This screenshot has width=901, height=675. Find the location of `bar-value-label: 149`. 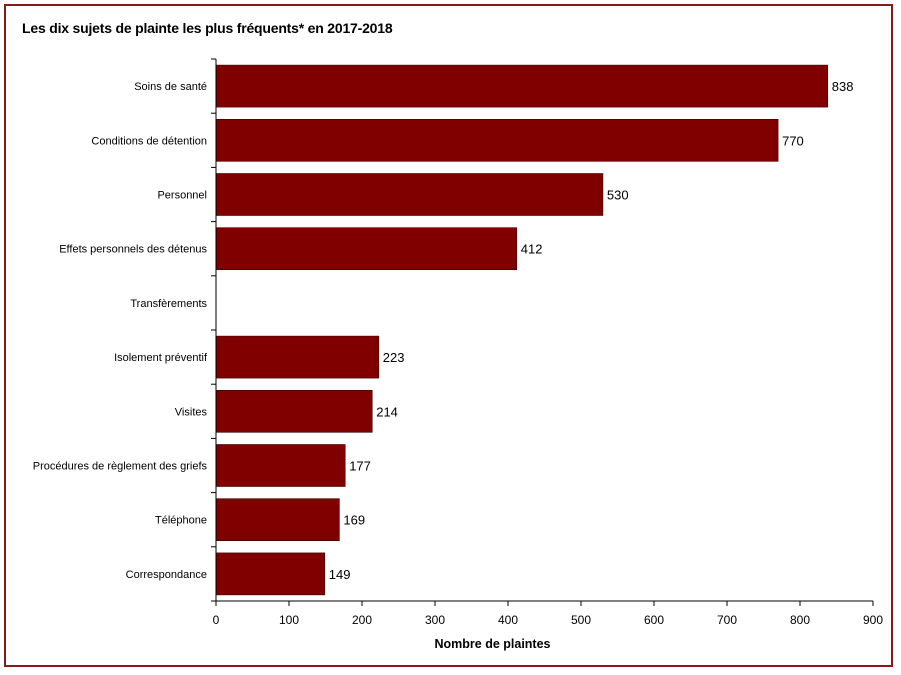

bar-value-label: 149 is located at coordinates (340, 574).